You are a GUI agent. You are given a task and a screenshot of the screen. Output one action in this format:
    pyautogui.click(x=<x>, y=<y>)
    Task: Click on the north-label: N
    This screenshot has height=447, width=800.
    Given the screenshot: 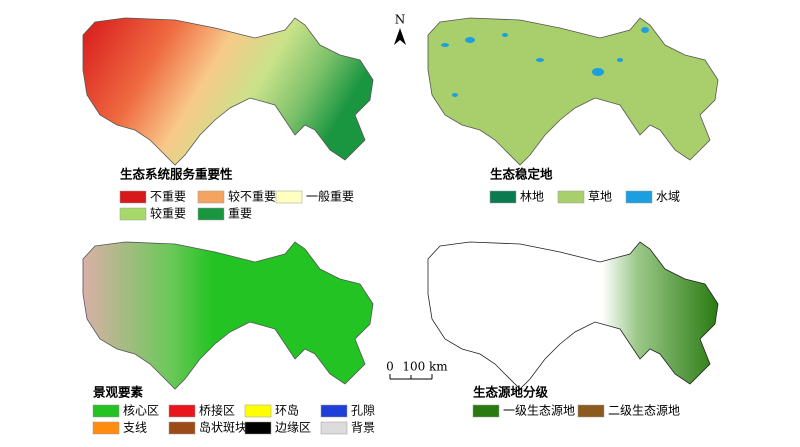 What is the action you would take?
    pyautogui.click(x=400, y=20)
    